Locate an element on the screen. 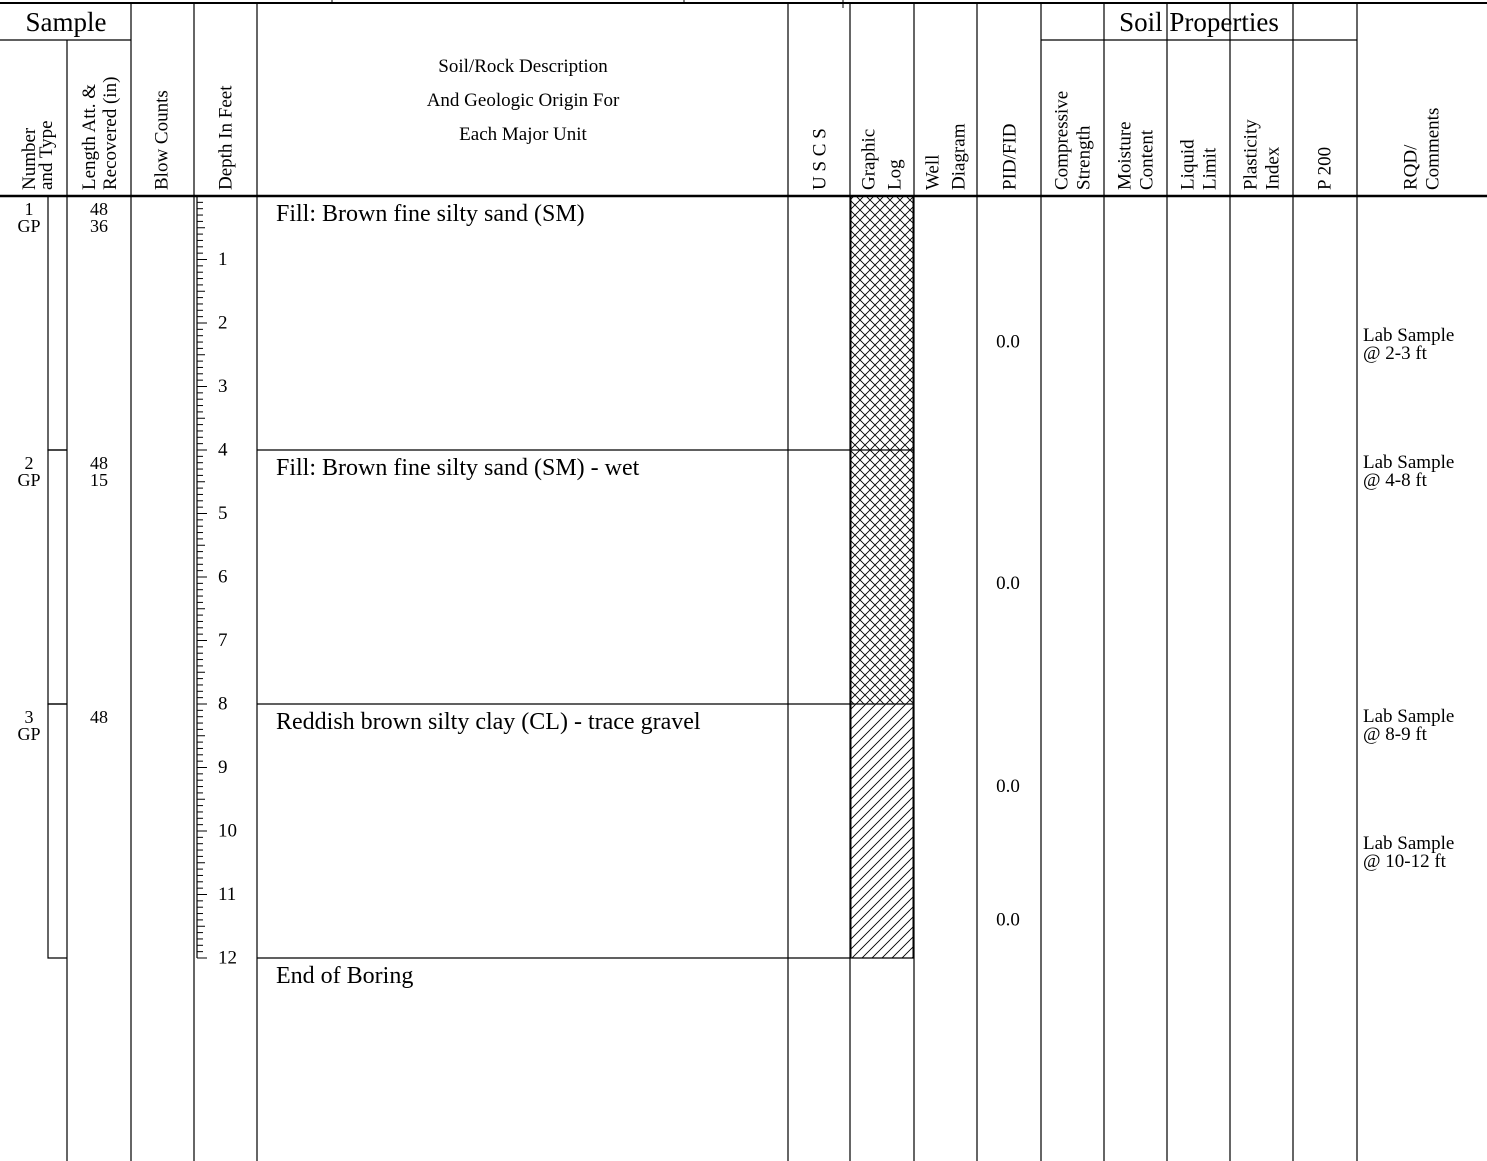 This screenshot has width=1487, height=1161. sample-recovered: 36 is located at coordinates (99, 226).